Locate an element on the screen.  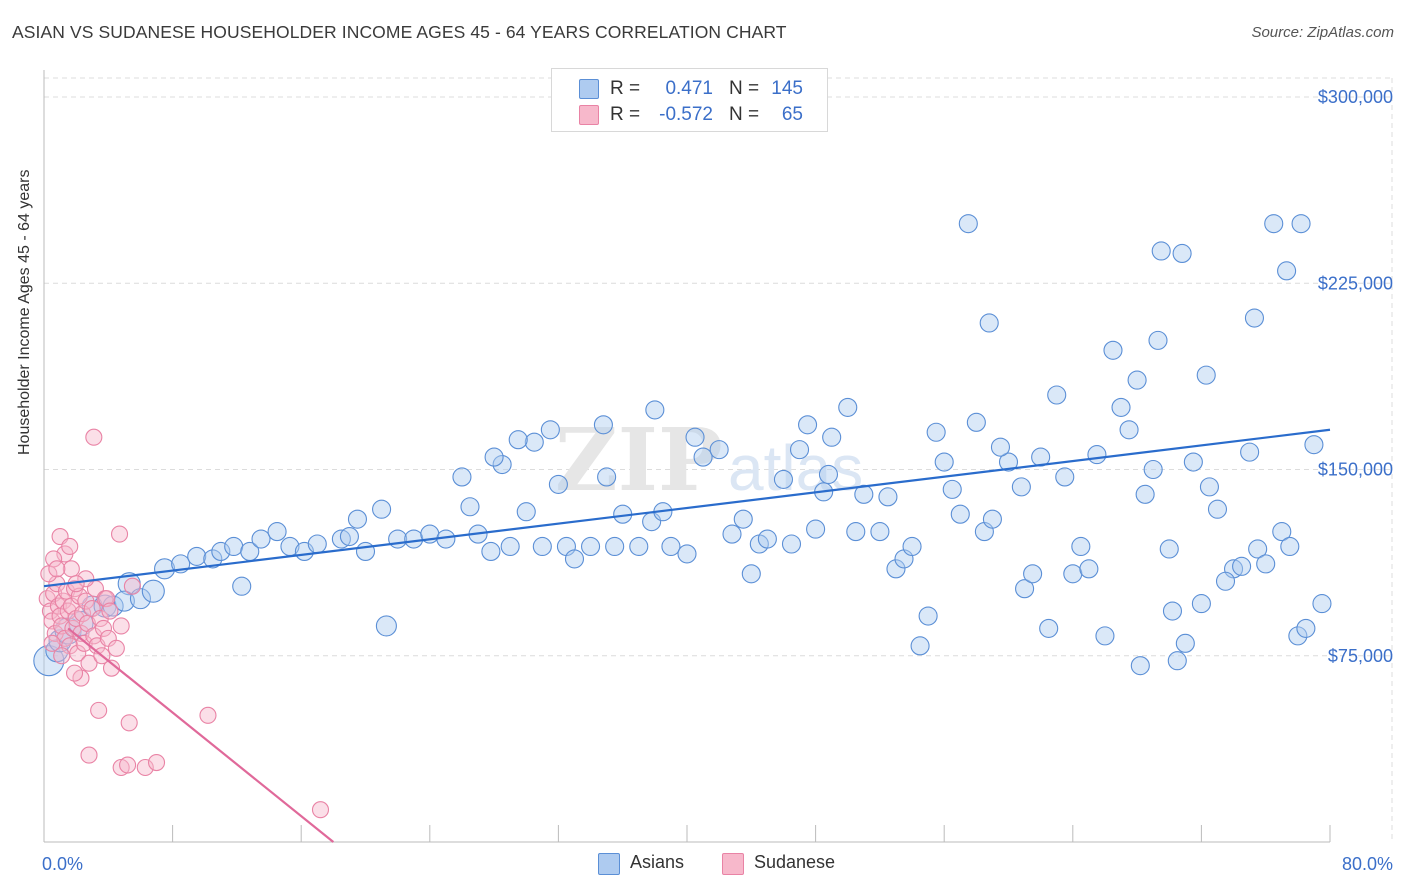
legend-row-asians: R = 0.471 N = 145 is located at coordinates (689, 88).